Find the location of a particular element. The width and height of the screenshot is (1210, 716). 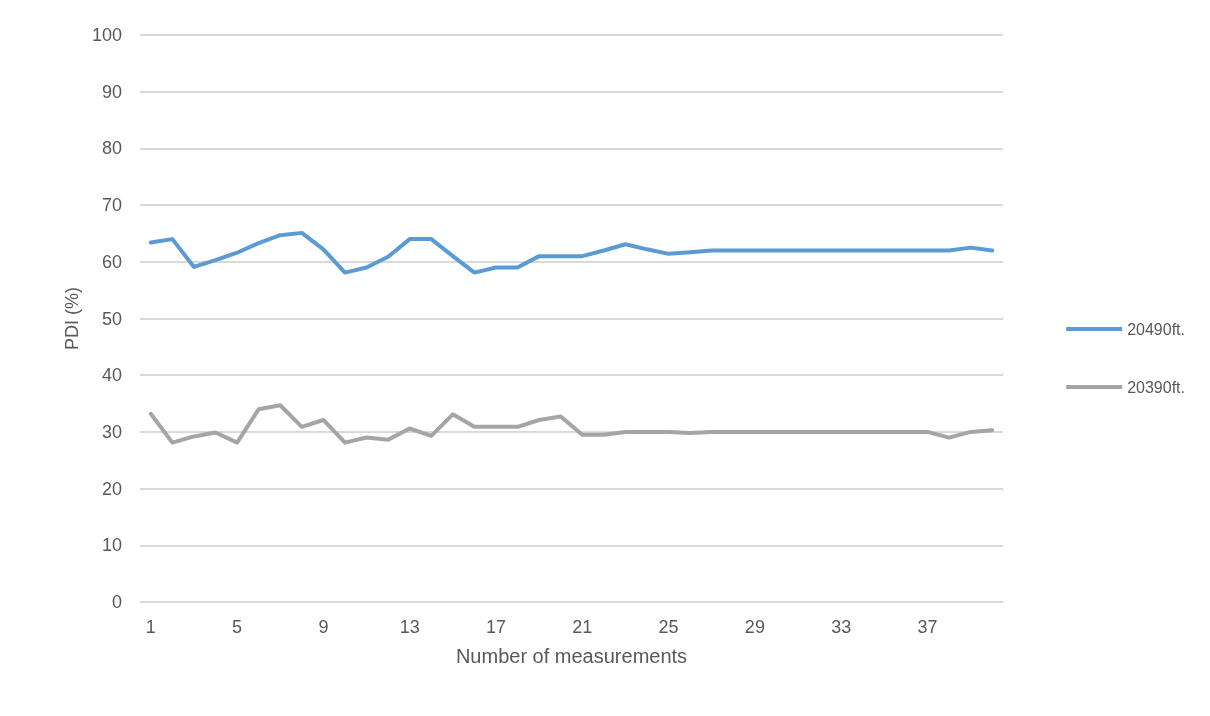

y-tick-label: 40 is located at coordinates (111, 375).